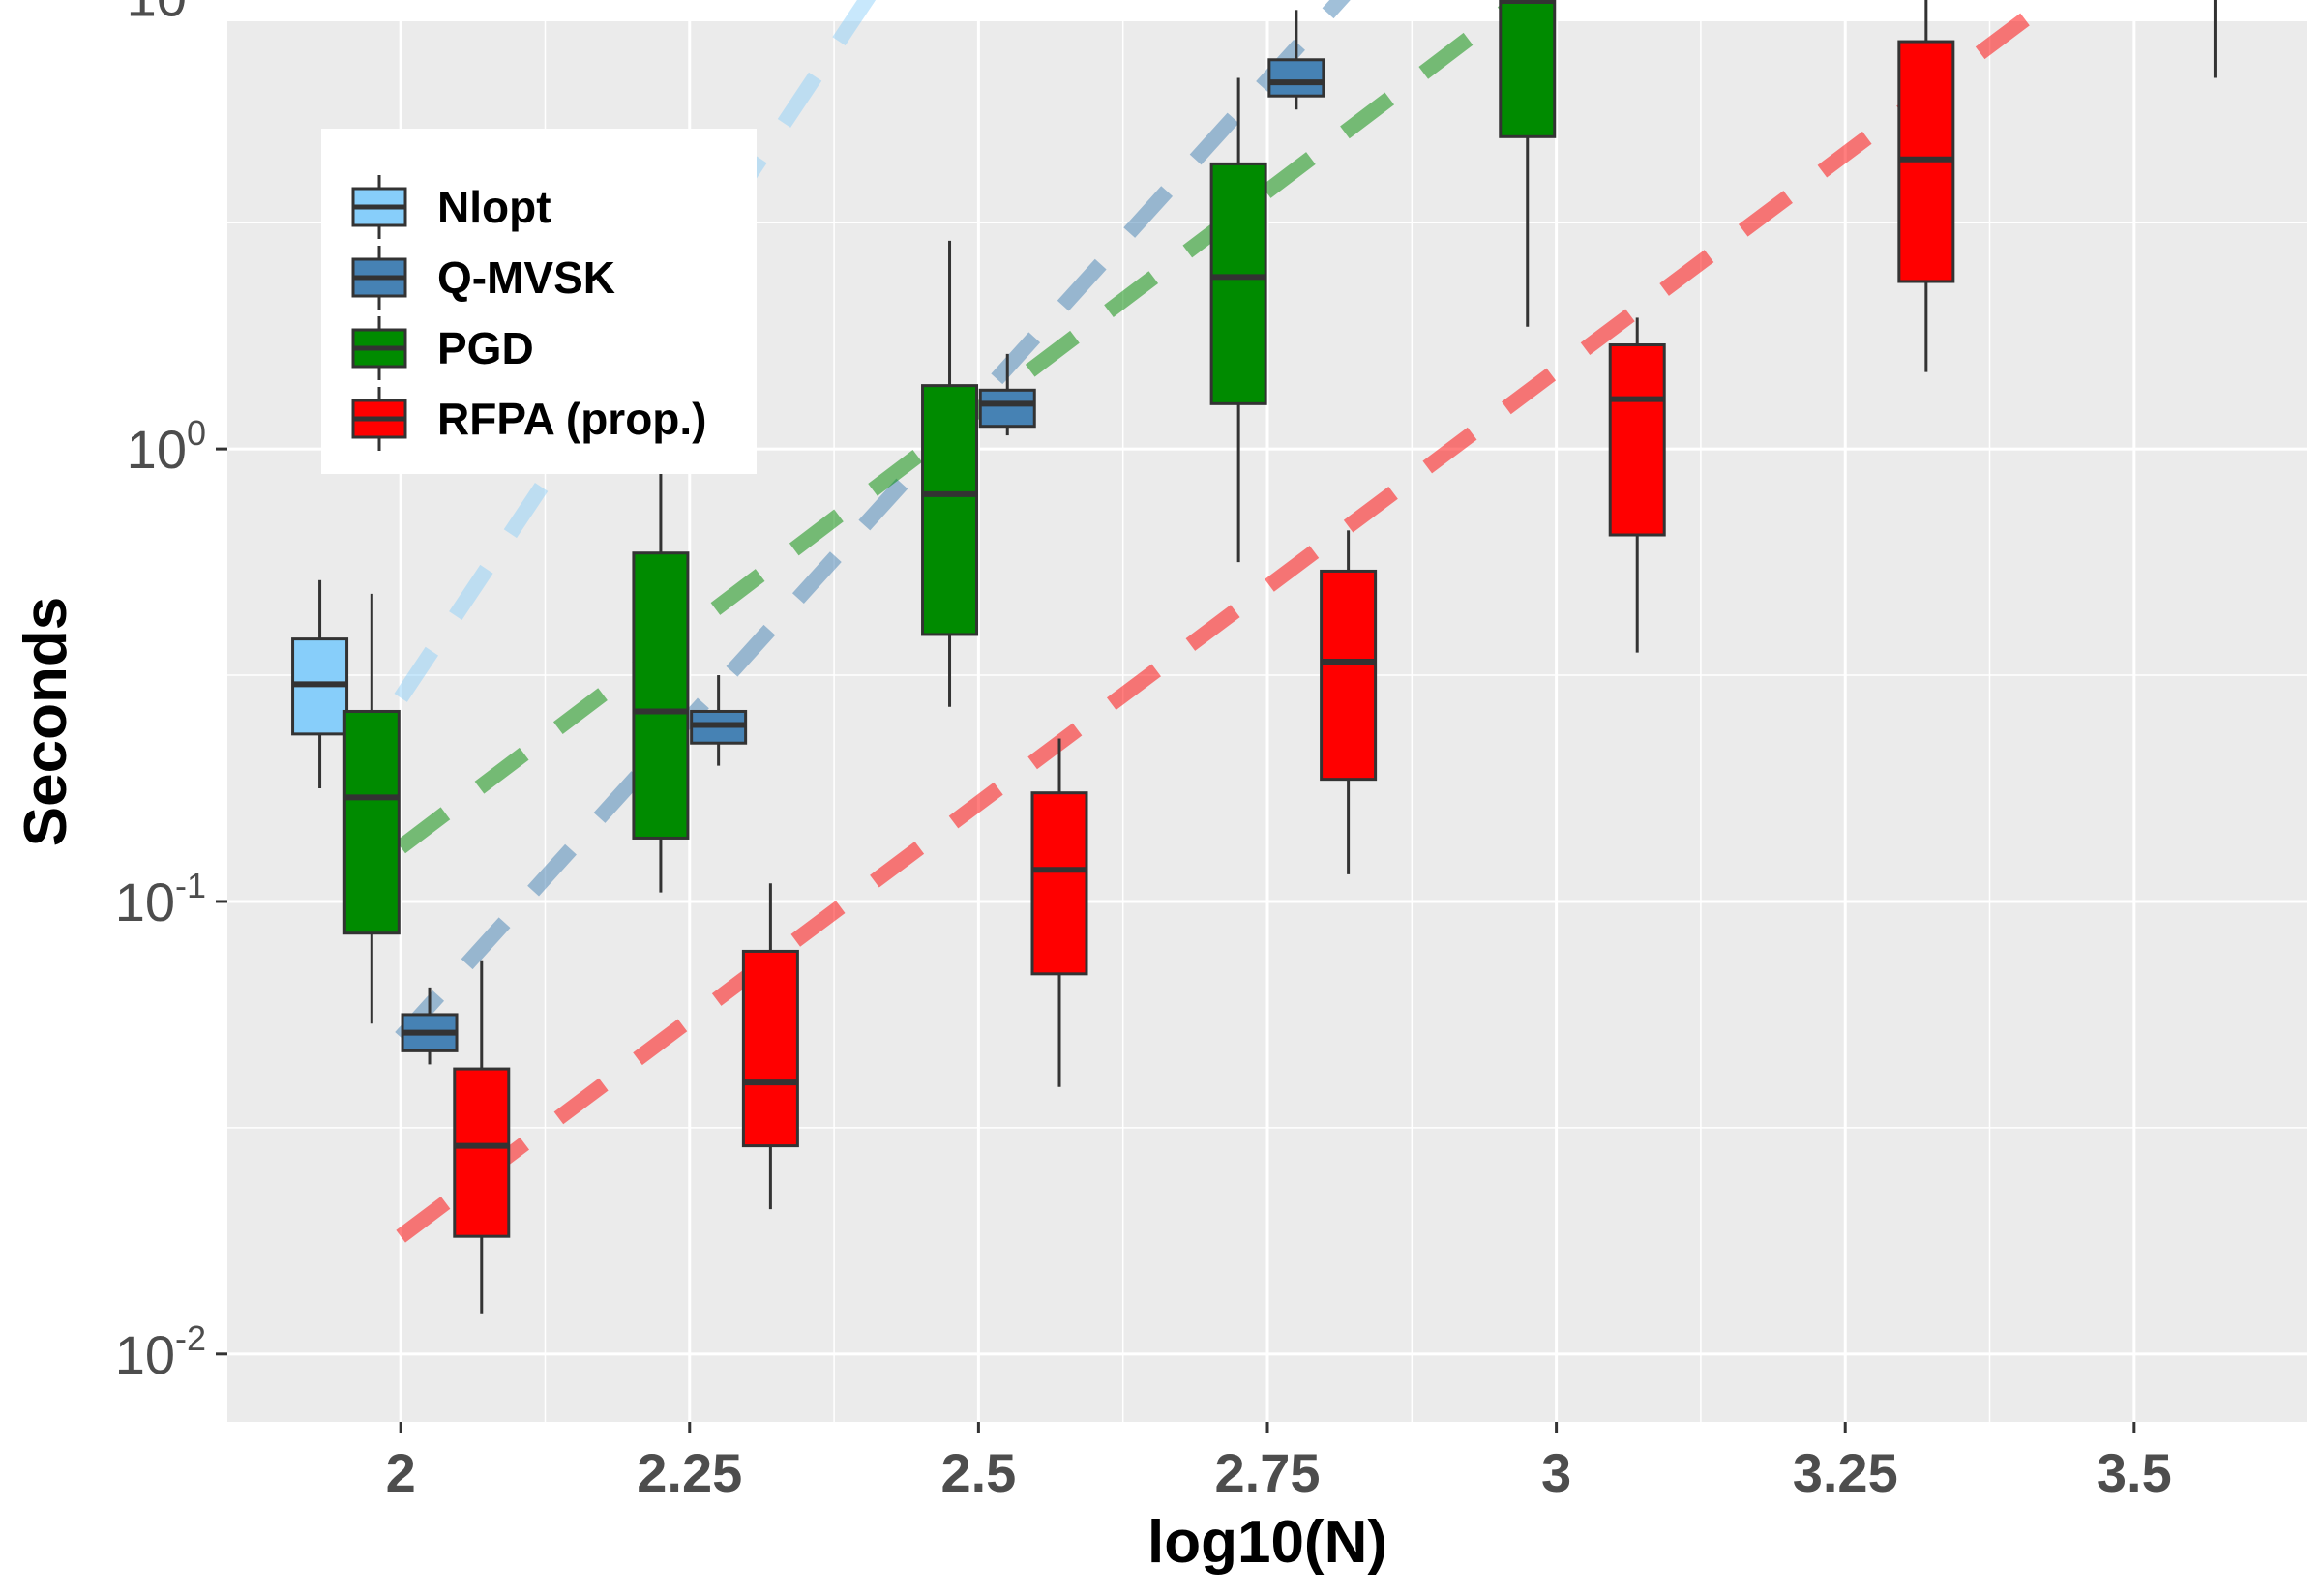 The width and height of the screenshot is (2322, 1596). Describe the element at coordinates (190, 885) in the screenshot. I see `y-tick-exponent: -1` at that location.